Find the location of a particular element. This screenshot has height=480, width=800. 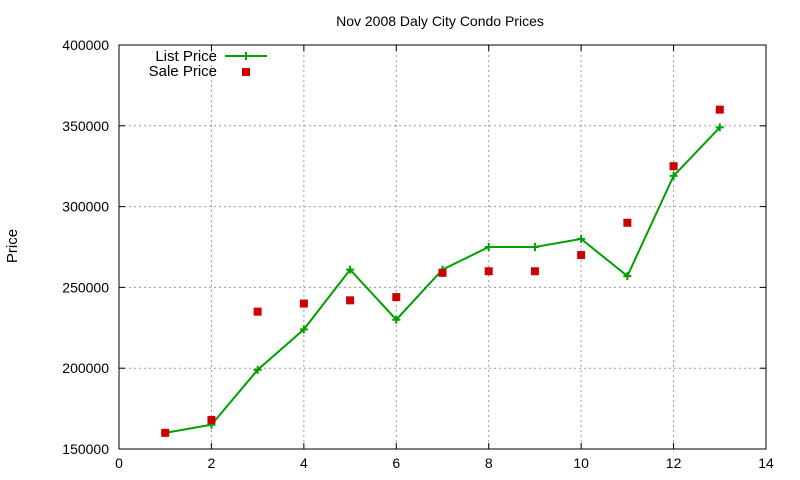

x-tick-label: 6 is located at coordinates (396, 463).